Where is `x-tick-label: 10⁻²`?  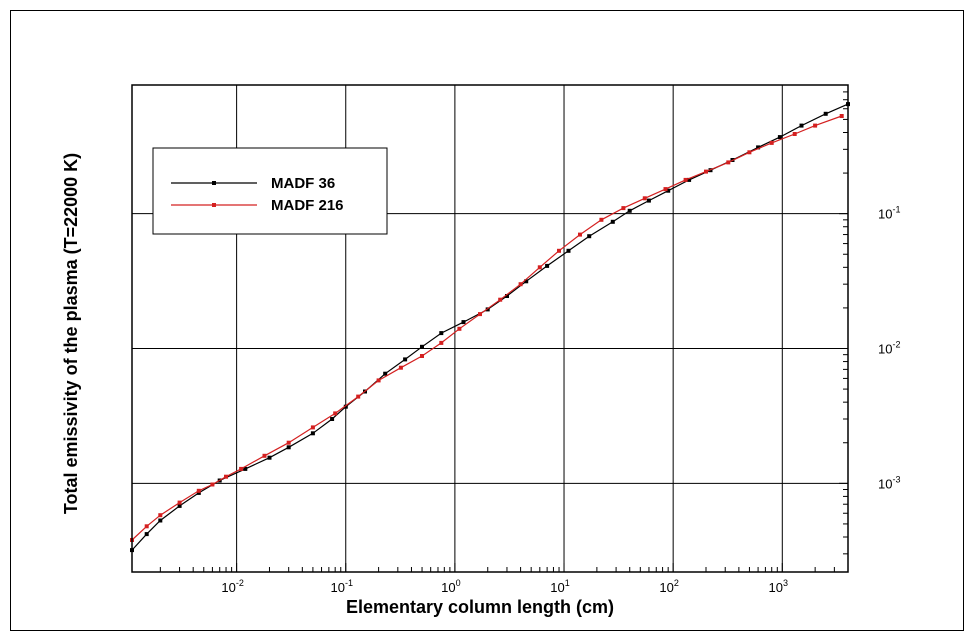
x-tick-label: 10⁻² is located at coordinates (232, 586).